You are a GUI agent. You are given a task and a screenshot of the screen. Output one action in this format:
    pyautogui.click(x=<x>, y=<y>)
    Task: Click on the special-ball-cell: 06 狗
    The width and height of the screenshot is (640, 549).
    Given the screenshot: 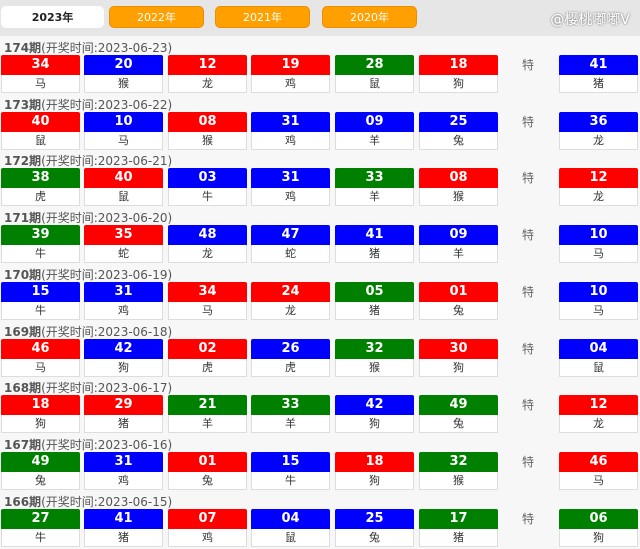 What is the action you would take?
    pyautogui.click(x=598, y=527)
    